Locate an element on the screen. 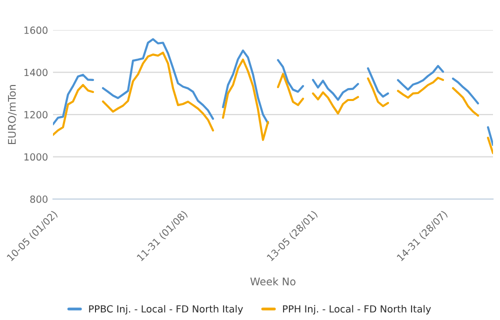 This screenshot has height=320, width=500. y-tick-label: 1200 is located at coordinates (36, 114).